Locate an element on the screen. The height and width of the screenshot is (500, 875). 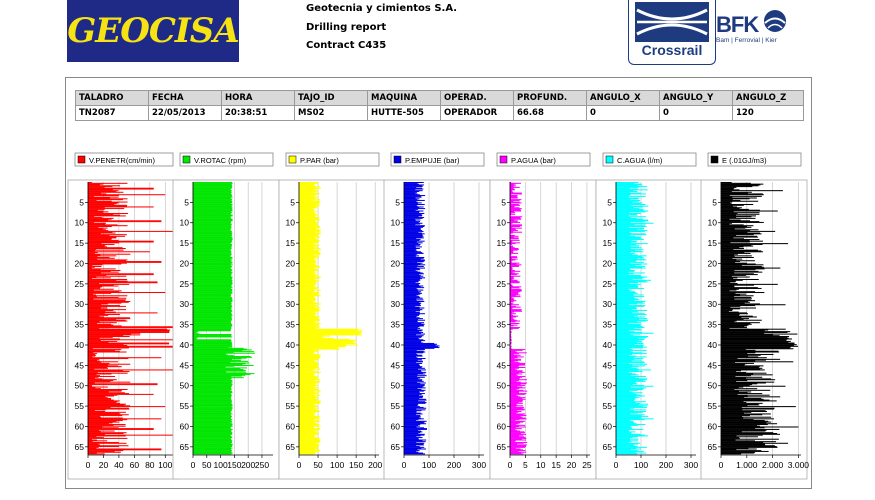
y-tick-label: 25 is located at coordinates (80, 284).